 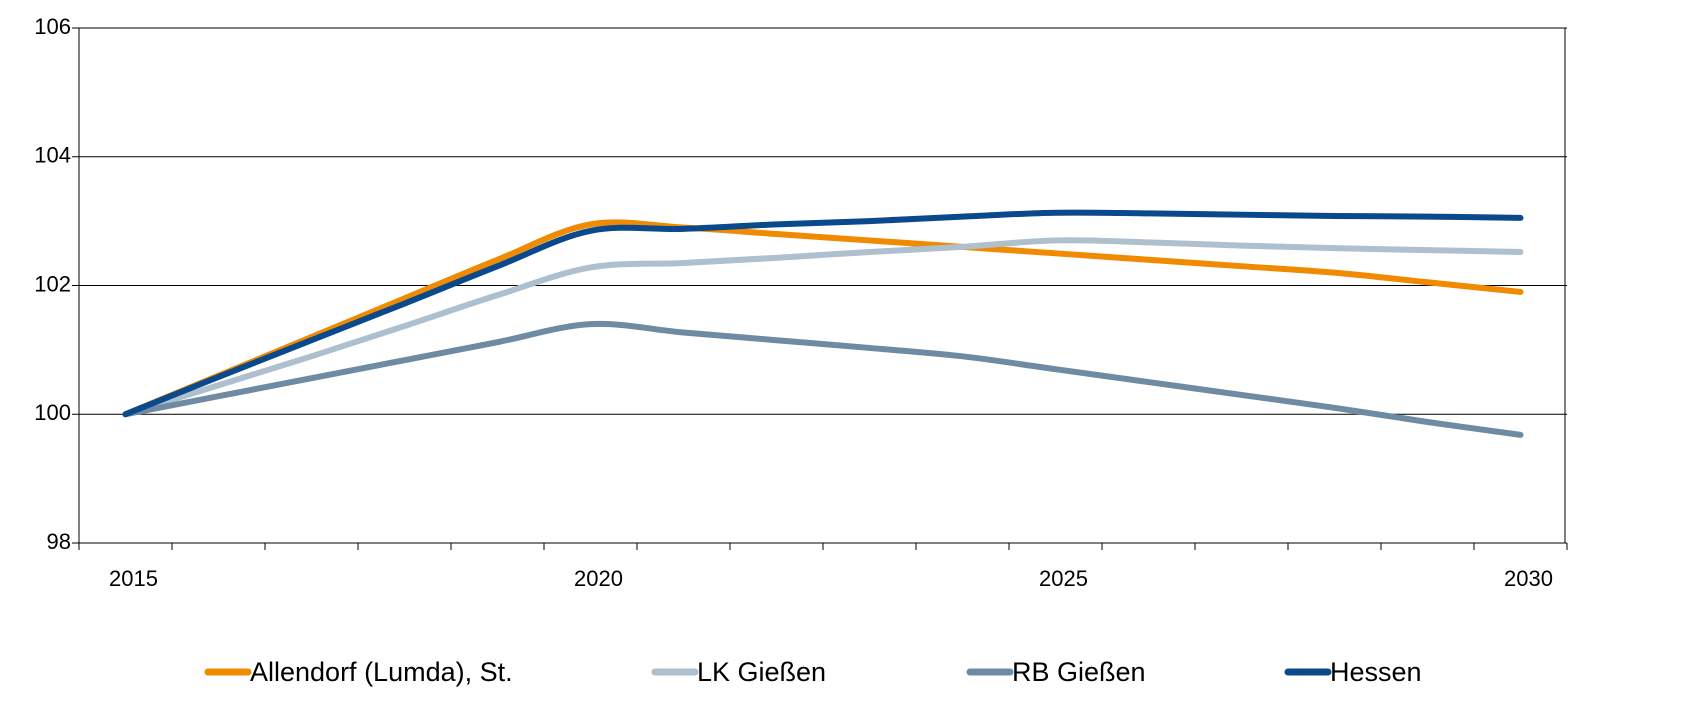 What do you see at coordinates (381, 672) in the screenshot?
I see `legend-label: Allendorf (Lumda), St.` at bounding box center [381, 672].